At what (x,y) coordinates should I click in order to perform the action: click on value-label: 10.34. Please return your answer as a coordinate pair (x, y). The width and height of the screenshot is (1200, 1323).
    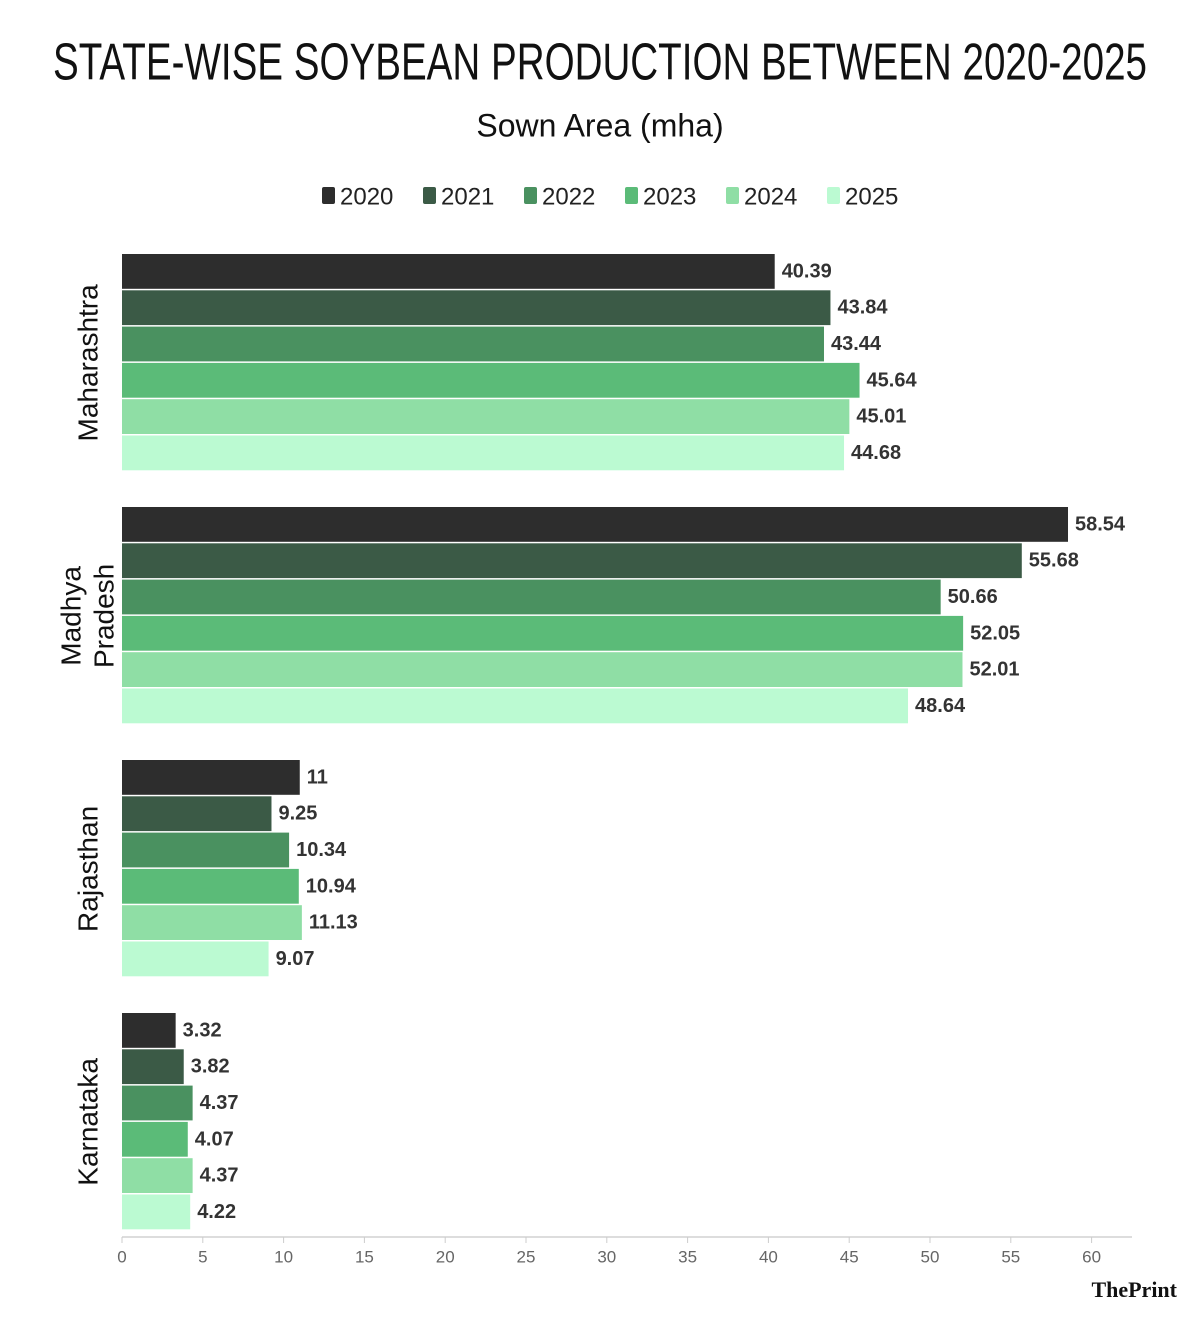
    Looking at the image, I should click on (321, 850).